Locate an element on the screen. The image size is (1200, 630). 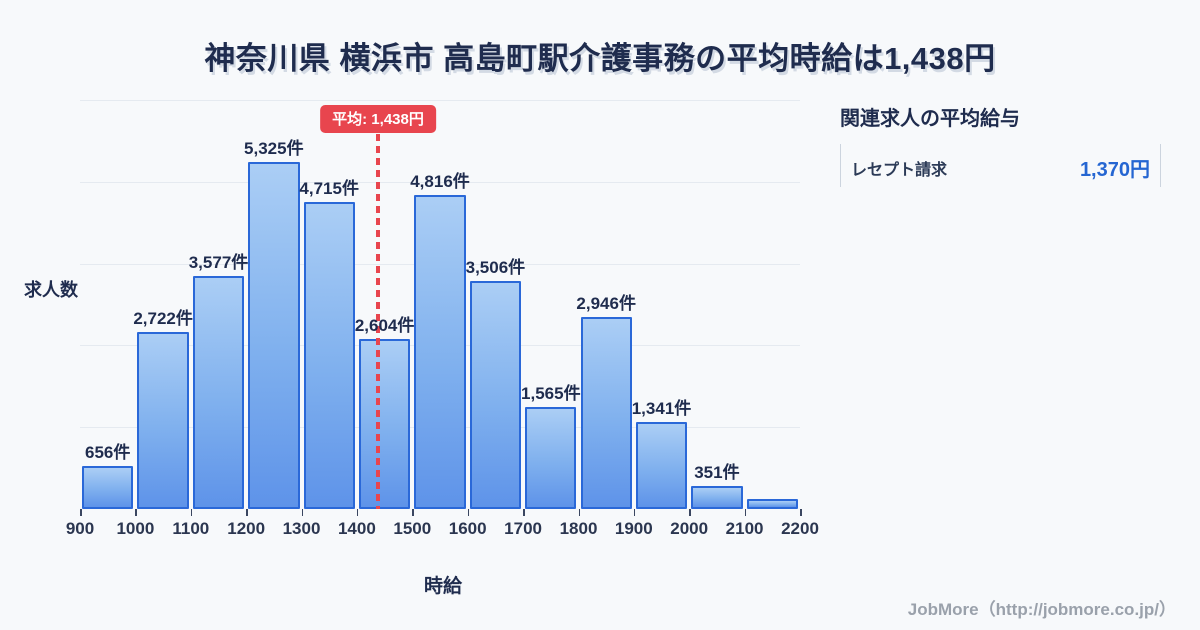
x-tick-label: 1300 is located at coordinates (301, 528).